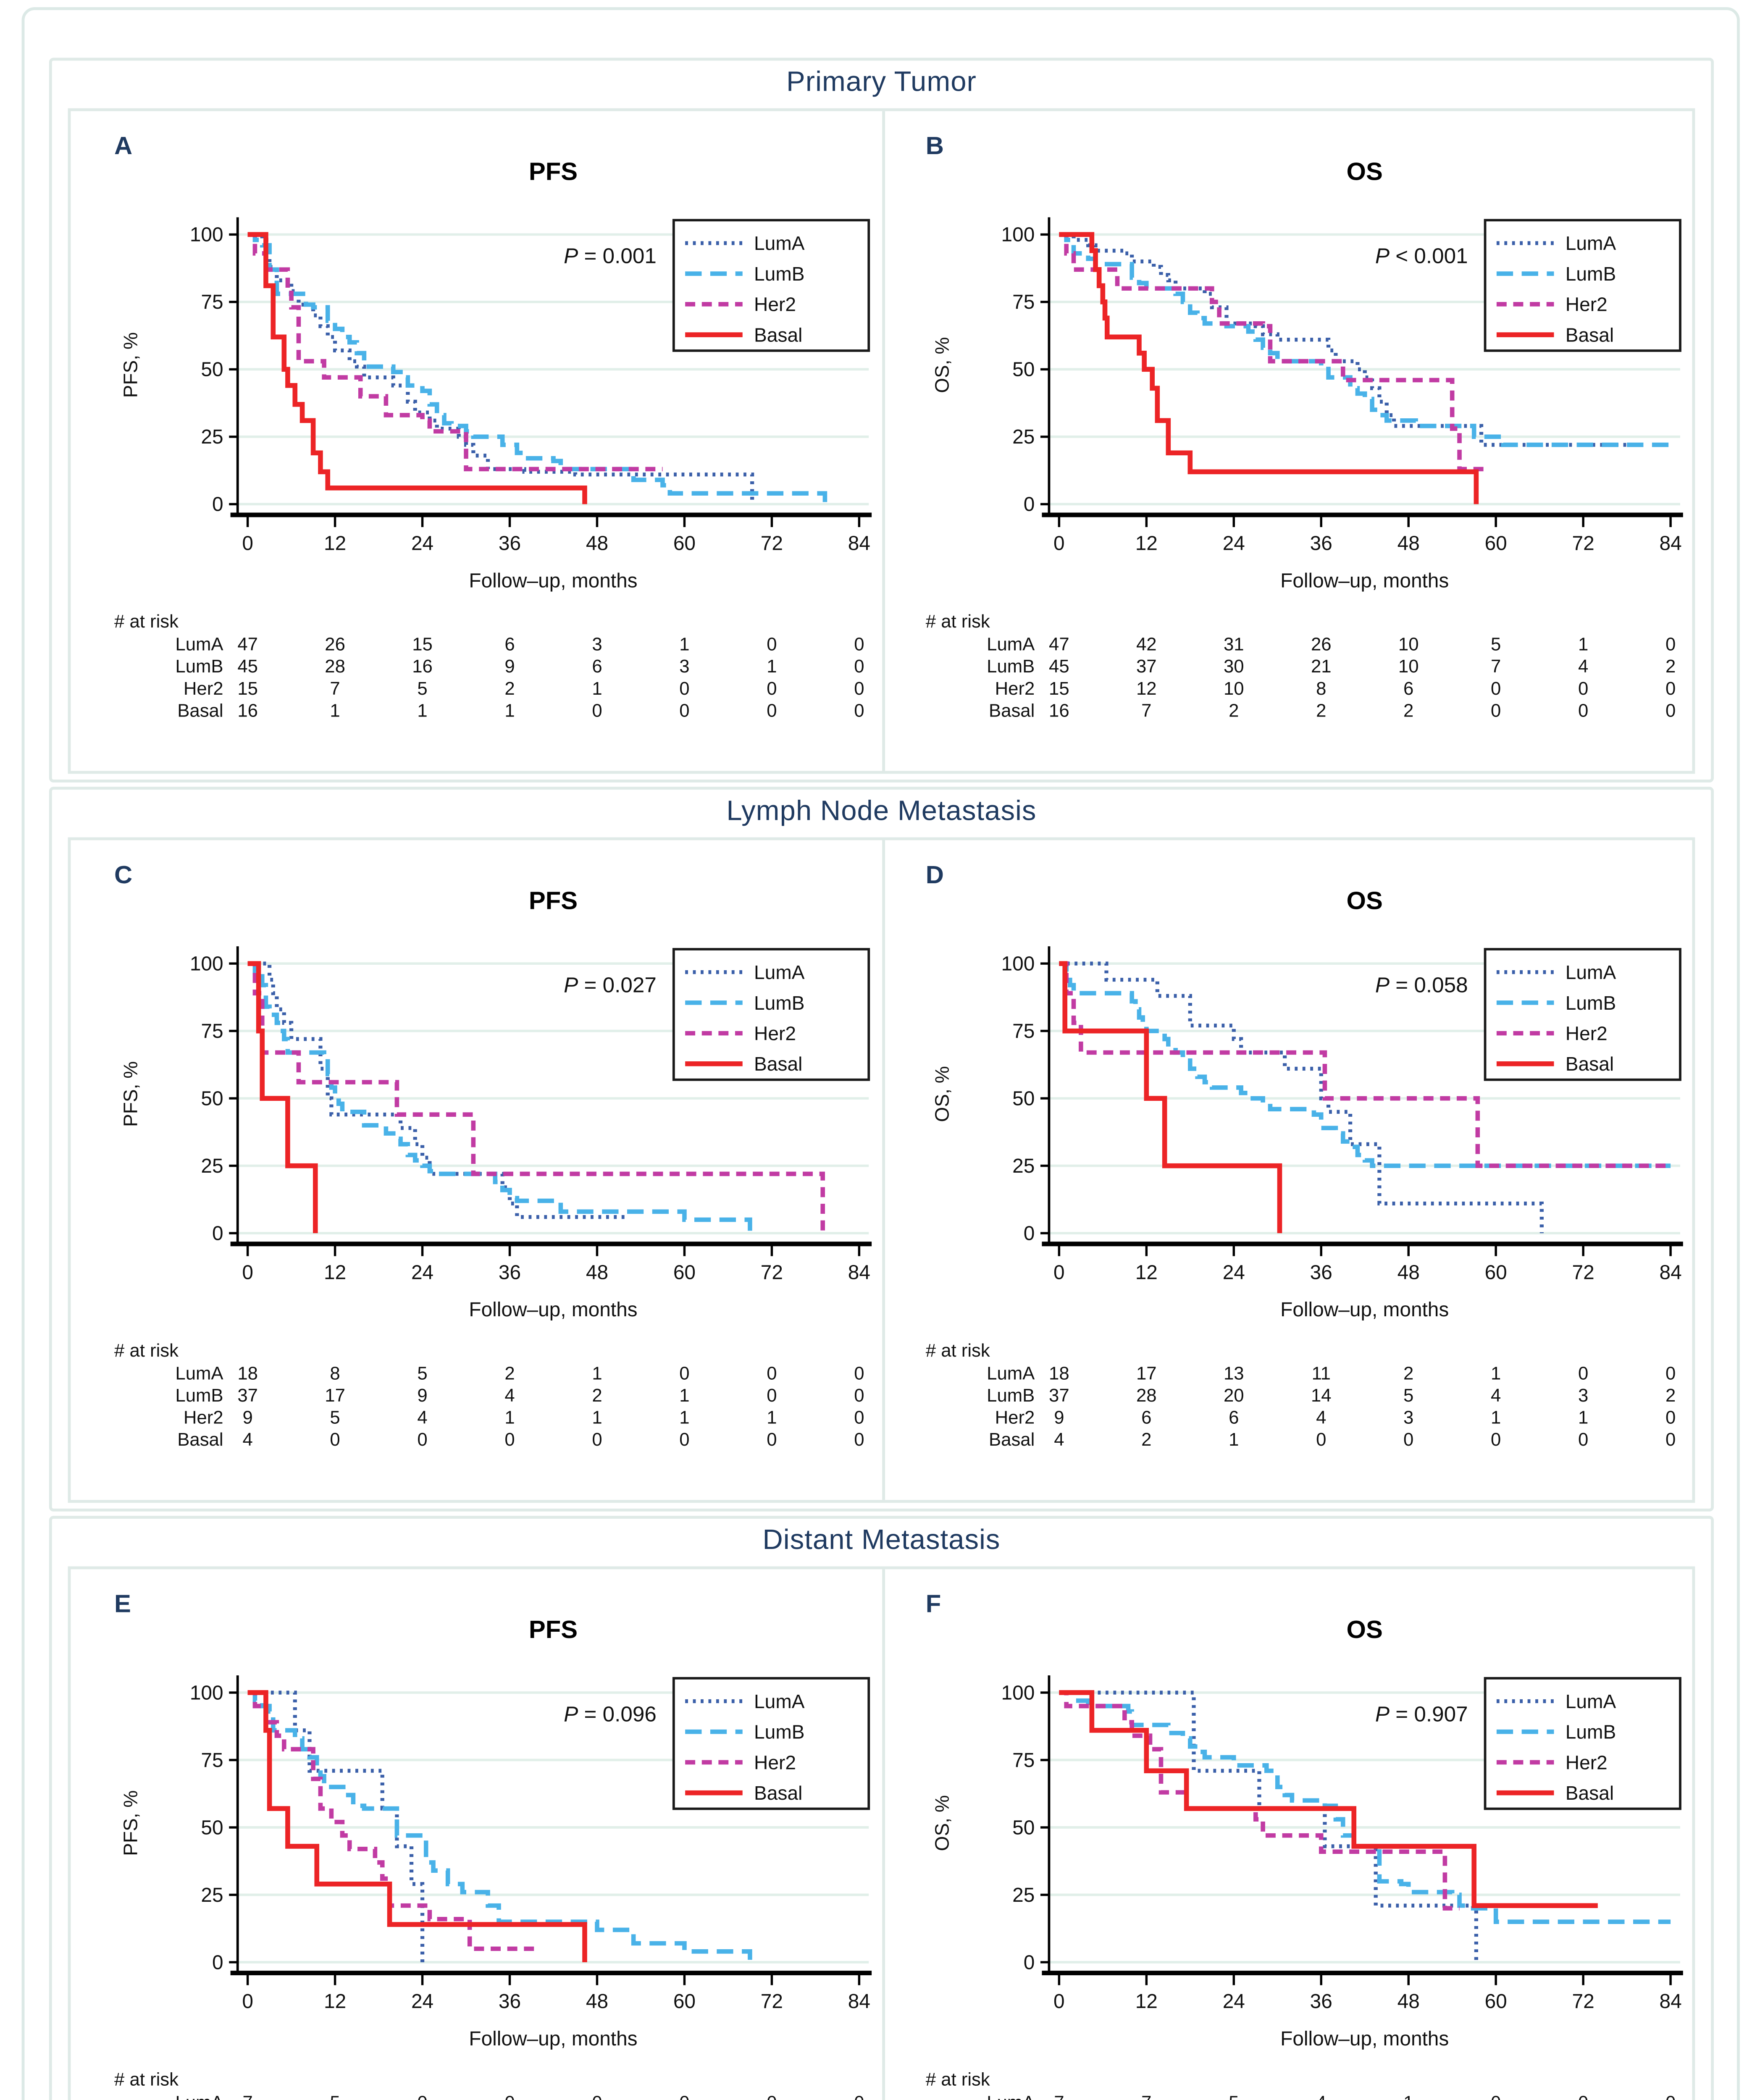  What do you see at coordinates (554, 172) in the screenshot?
I see `chart-title: PFS` at bounding box center [554, 172].